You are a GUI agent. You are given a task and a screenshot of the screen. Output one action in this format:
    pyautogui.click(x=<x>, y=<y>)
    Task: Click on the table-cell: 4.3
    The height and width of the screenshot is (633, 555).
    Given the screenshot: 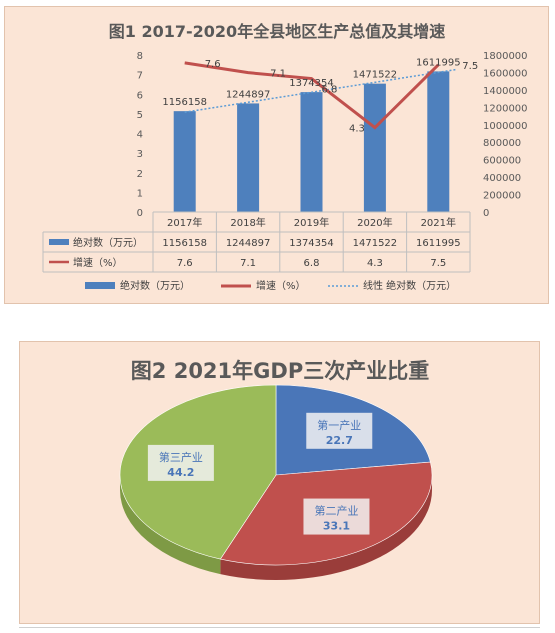 What is the action you would take?
    pyautogui.click(x=375, y=263)
    